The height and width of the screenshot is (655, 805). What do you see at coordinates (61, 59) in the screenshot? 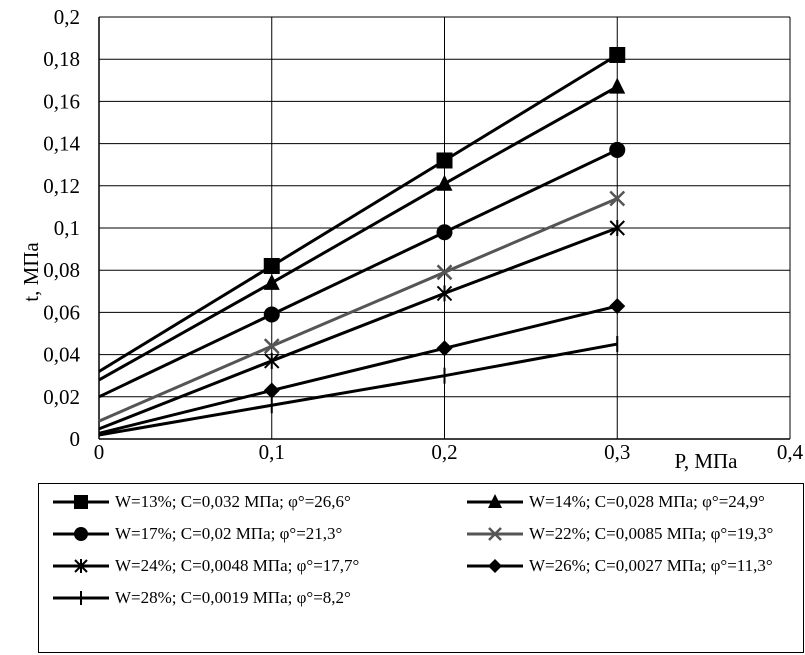
I see `y-tick-label: 0,18` at bounding box center [61, 59].